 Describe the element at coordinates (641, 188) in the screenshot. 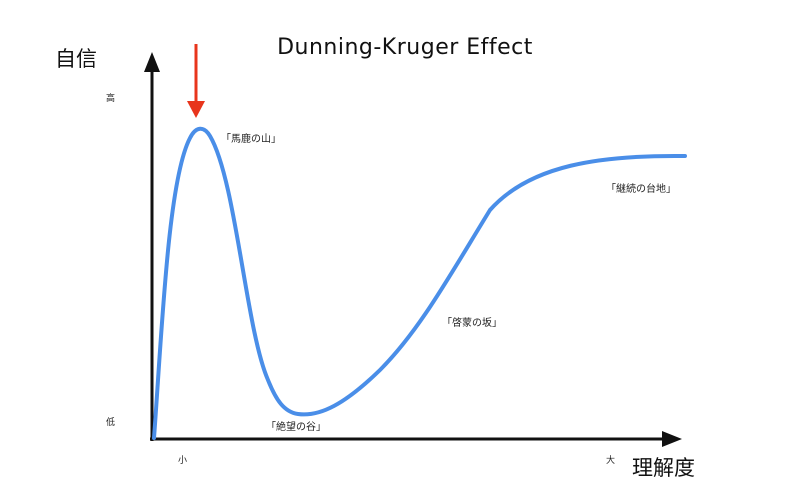

I see `annotation-plateau: 「継続の台地」` at that location.